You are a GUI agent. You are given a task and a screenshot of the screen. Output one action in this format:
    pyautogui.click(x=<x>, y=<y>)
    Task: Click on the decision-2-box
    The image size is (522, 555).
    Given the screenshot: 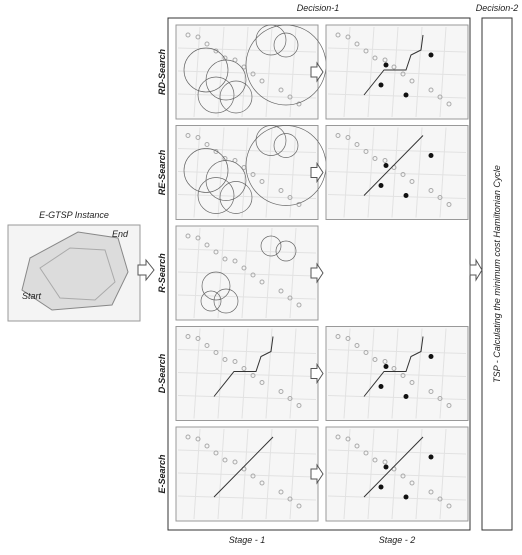 What is the action you would take?
    pyautogui.click(x=497, y=274)
    